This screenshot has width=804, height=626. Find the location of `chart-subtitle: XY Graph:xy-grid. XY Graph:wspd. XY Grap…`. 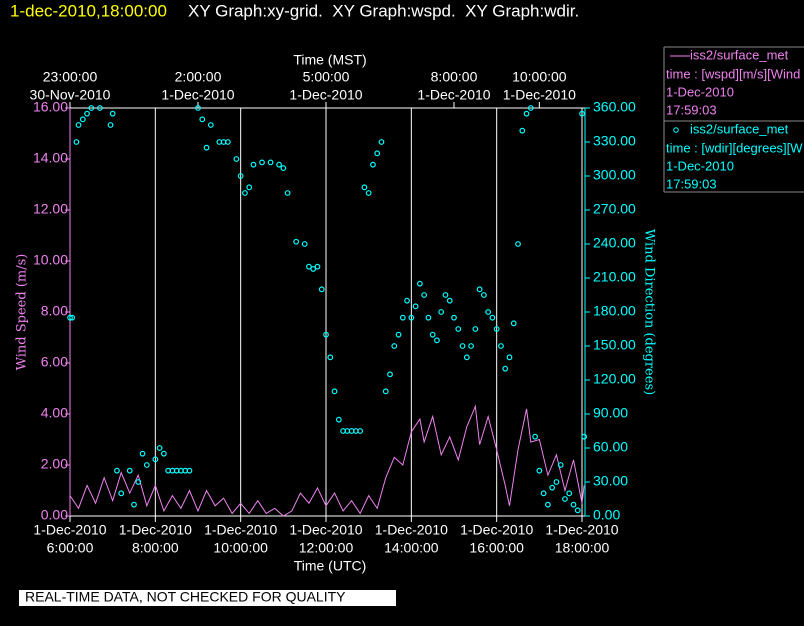

chart-subtitle: XY Graph:xy-grid. XY Graph:wspd. XY Grap… is located at coordinates (383, 10).